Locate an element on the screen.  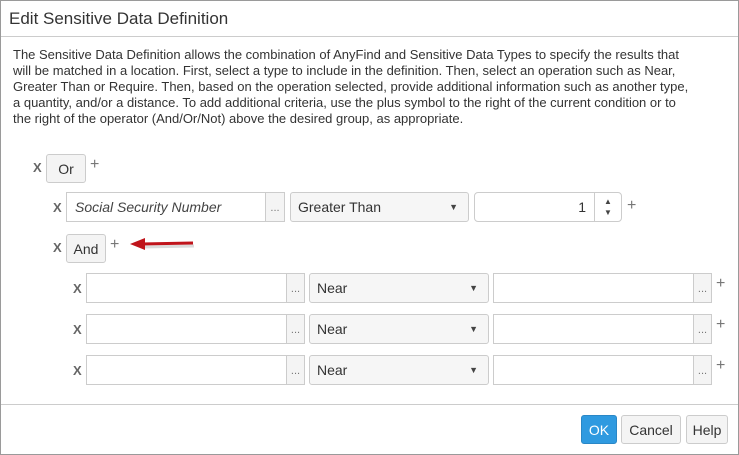
remove-and-icon: X is located at coordinates (57, 247).